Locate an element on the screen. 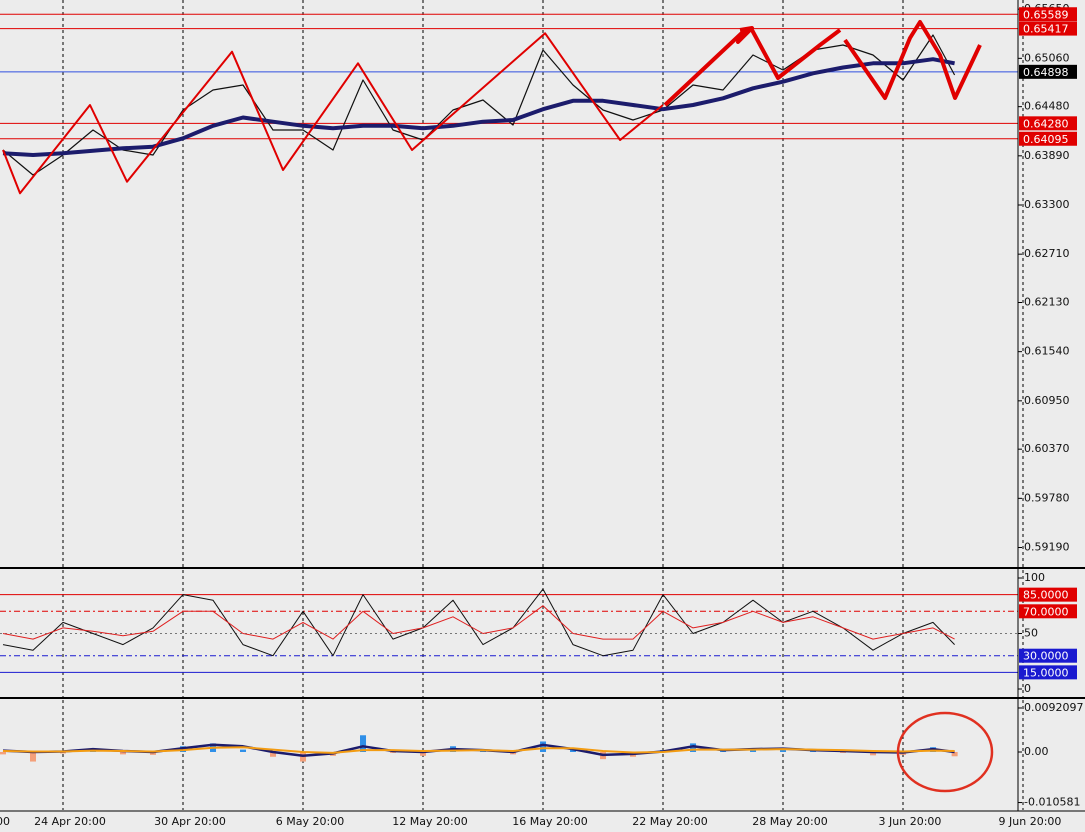 Image resolution: width=1085 pixels, height=832 pixels. y-tick-label: 0.59190 is located at coordinates (1047, 547).